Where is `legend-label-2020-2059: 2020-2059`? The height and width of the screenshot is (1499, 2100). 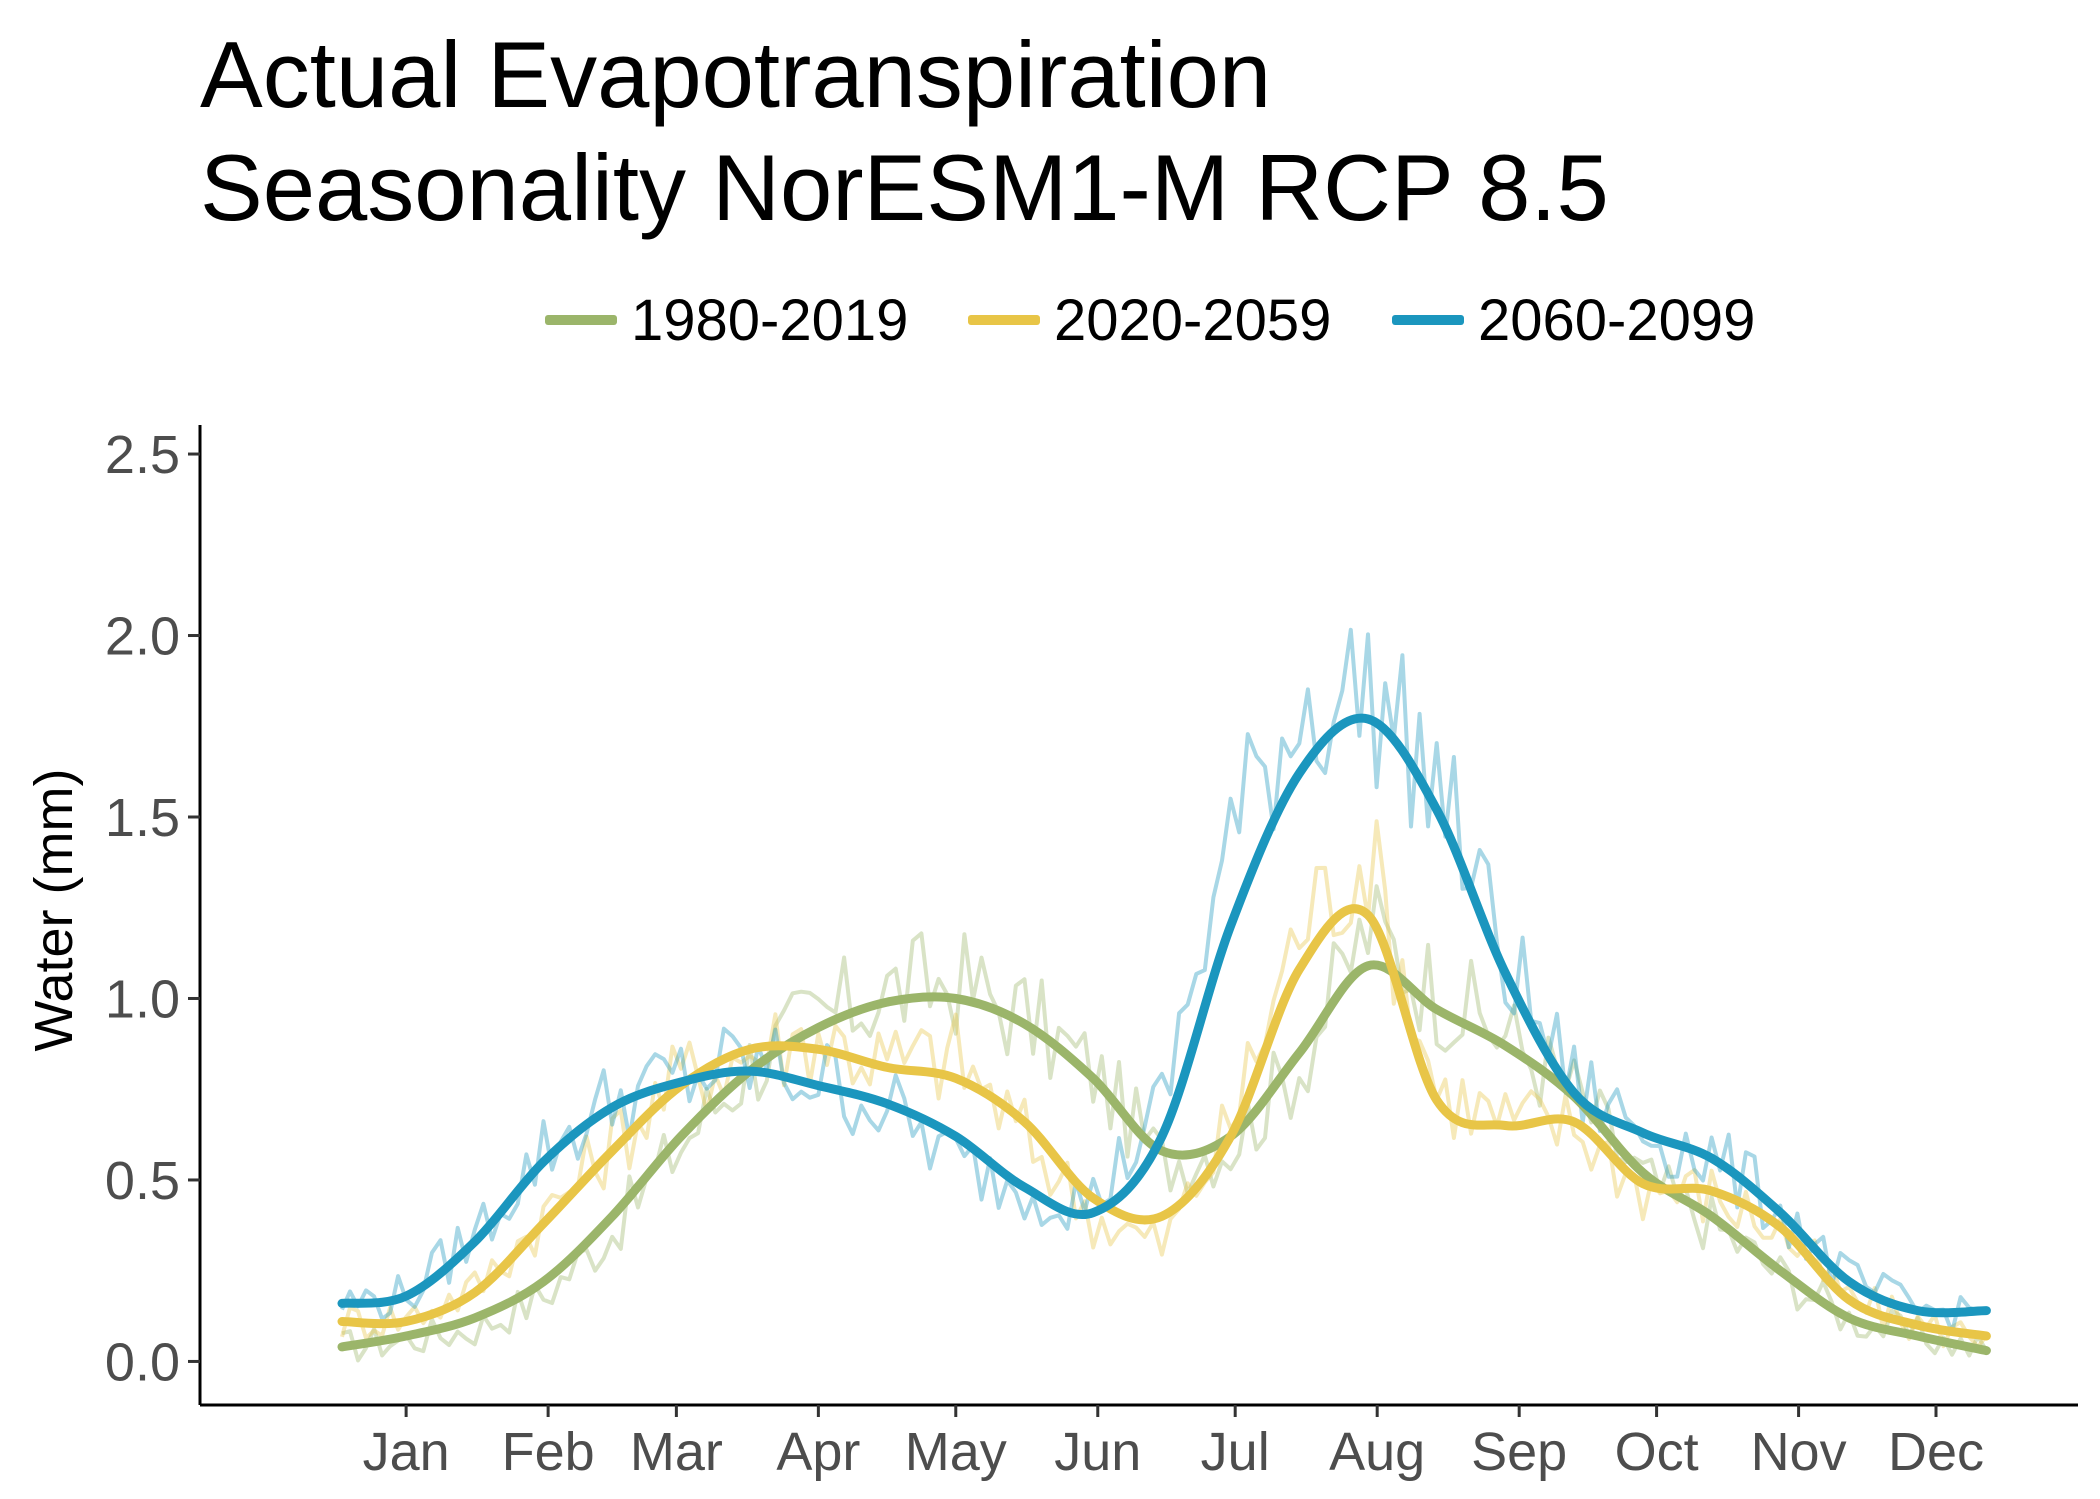 legend-label-2020-2059: 2020-2059 is located at coordinates (1193, 320).